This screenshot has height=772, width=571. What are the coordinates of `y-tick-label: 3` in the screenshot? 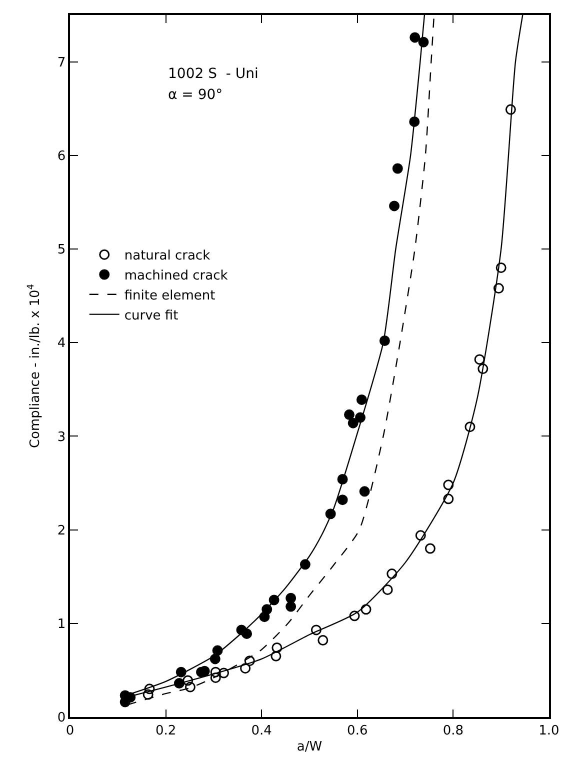 It's located at (61, 437).